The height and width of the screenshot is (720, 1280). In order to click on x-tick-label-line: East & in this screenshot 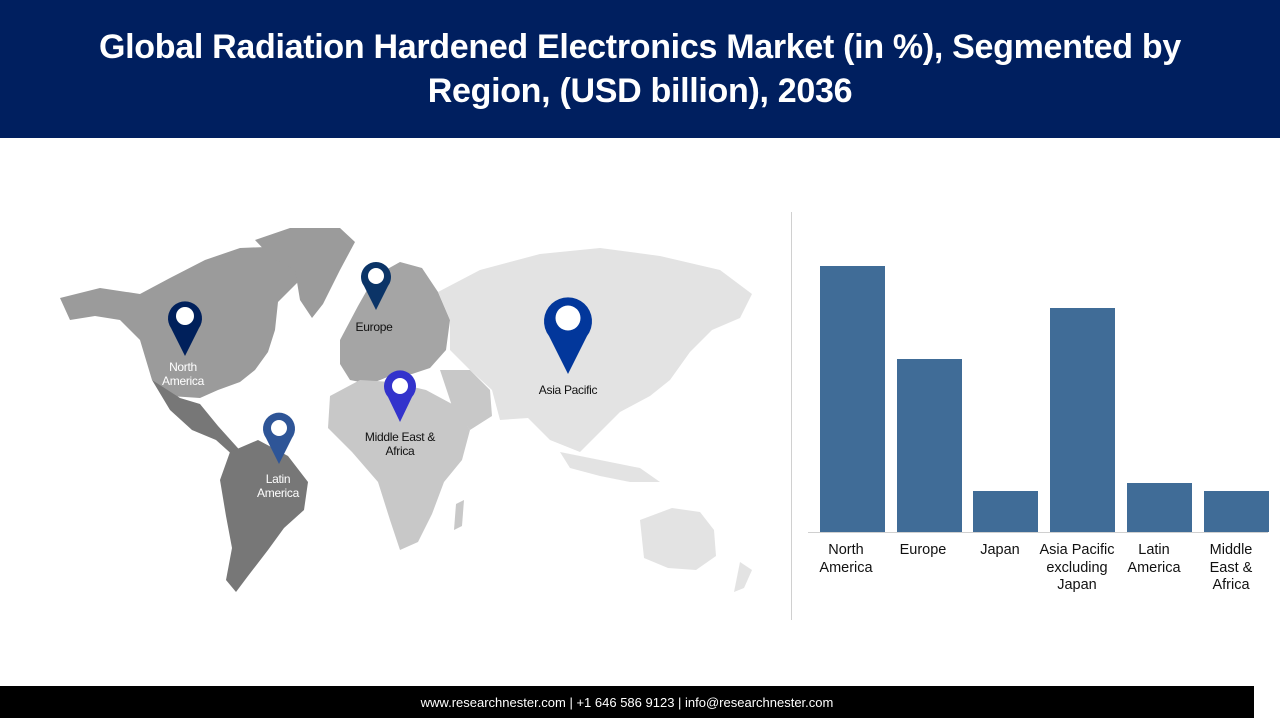, I will do `click(1231, 567)`.